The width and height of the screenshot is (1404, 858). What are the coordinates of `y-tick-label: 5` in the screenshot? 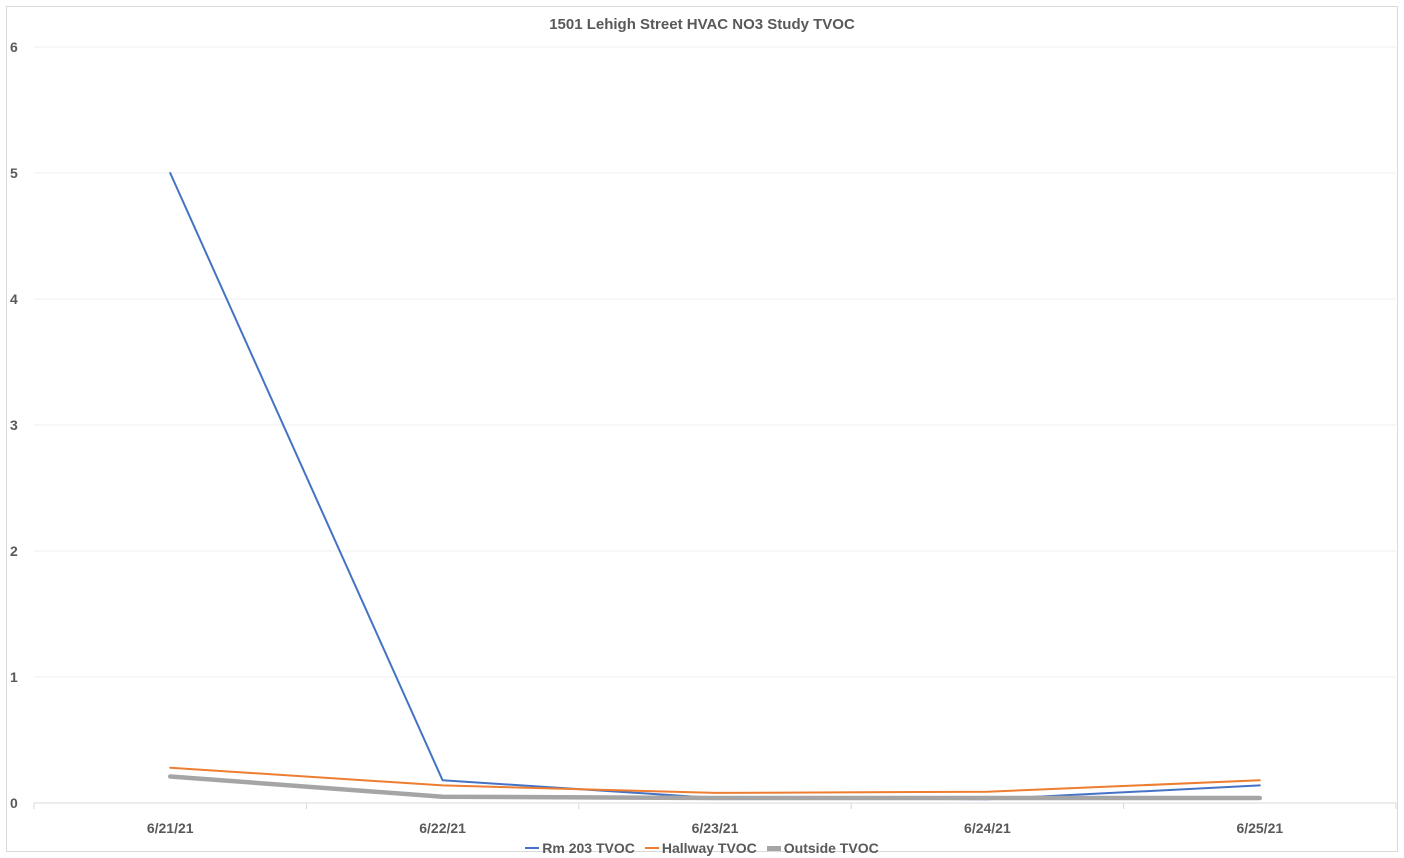 It's located at (14, 173).